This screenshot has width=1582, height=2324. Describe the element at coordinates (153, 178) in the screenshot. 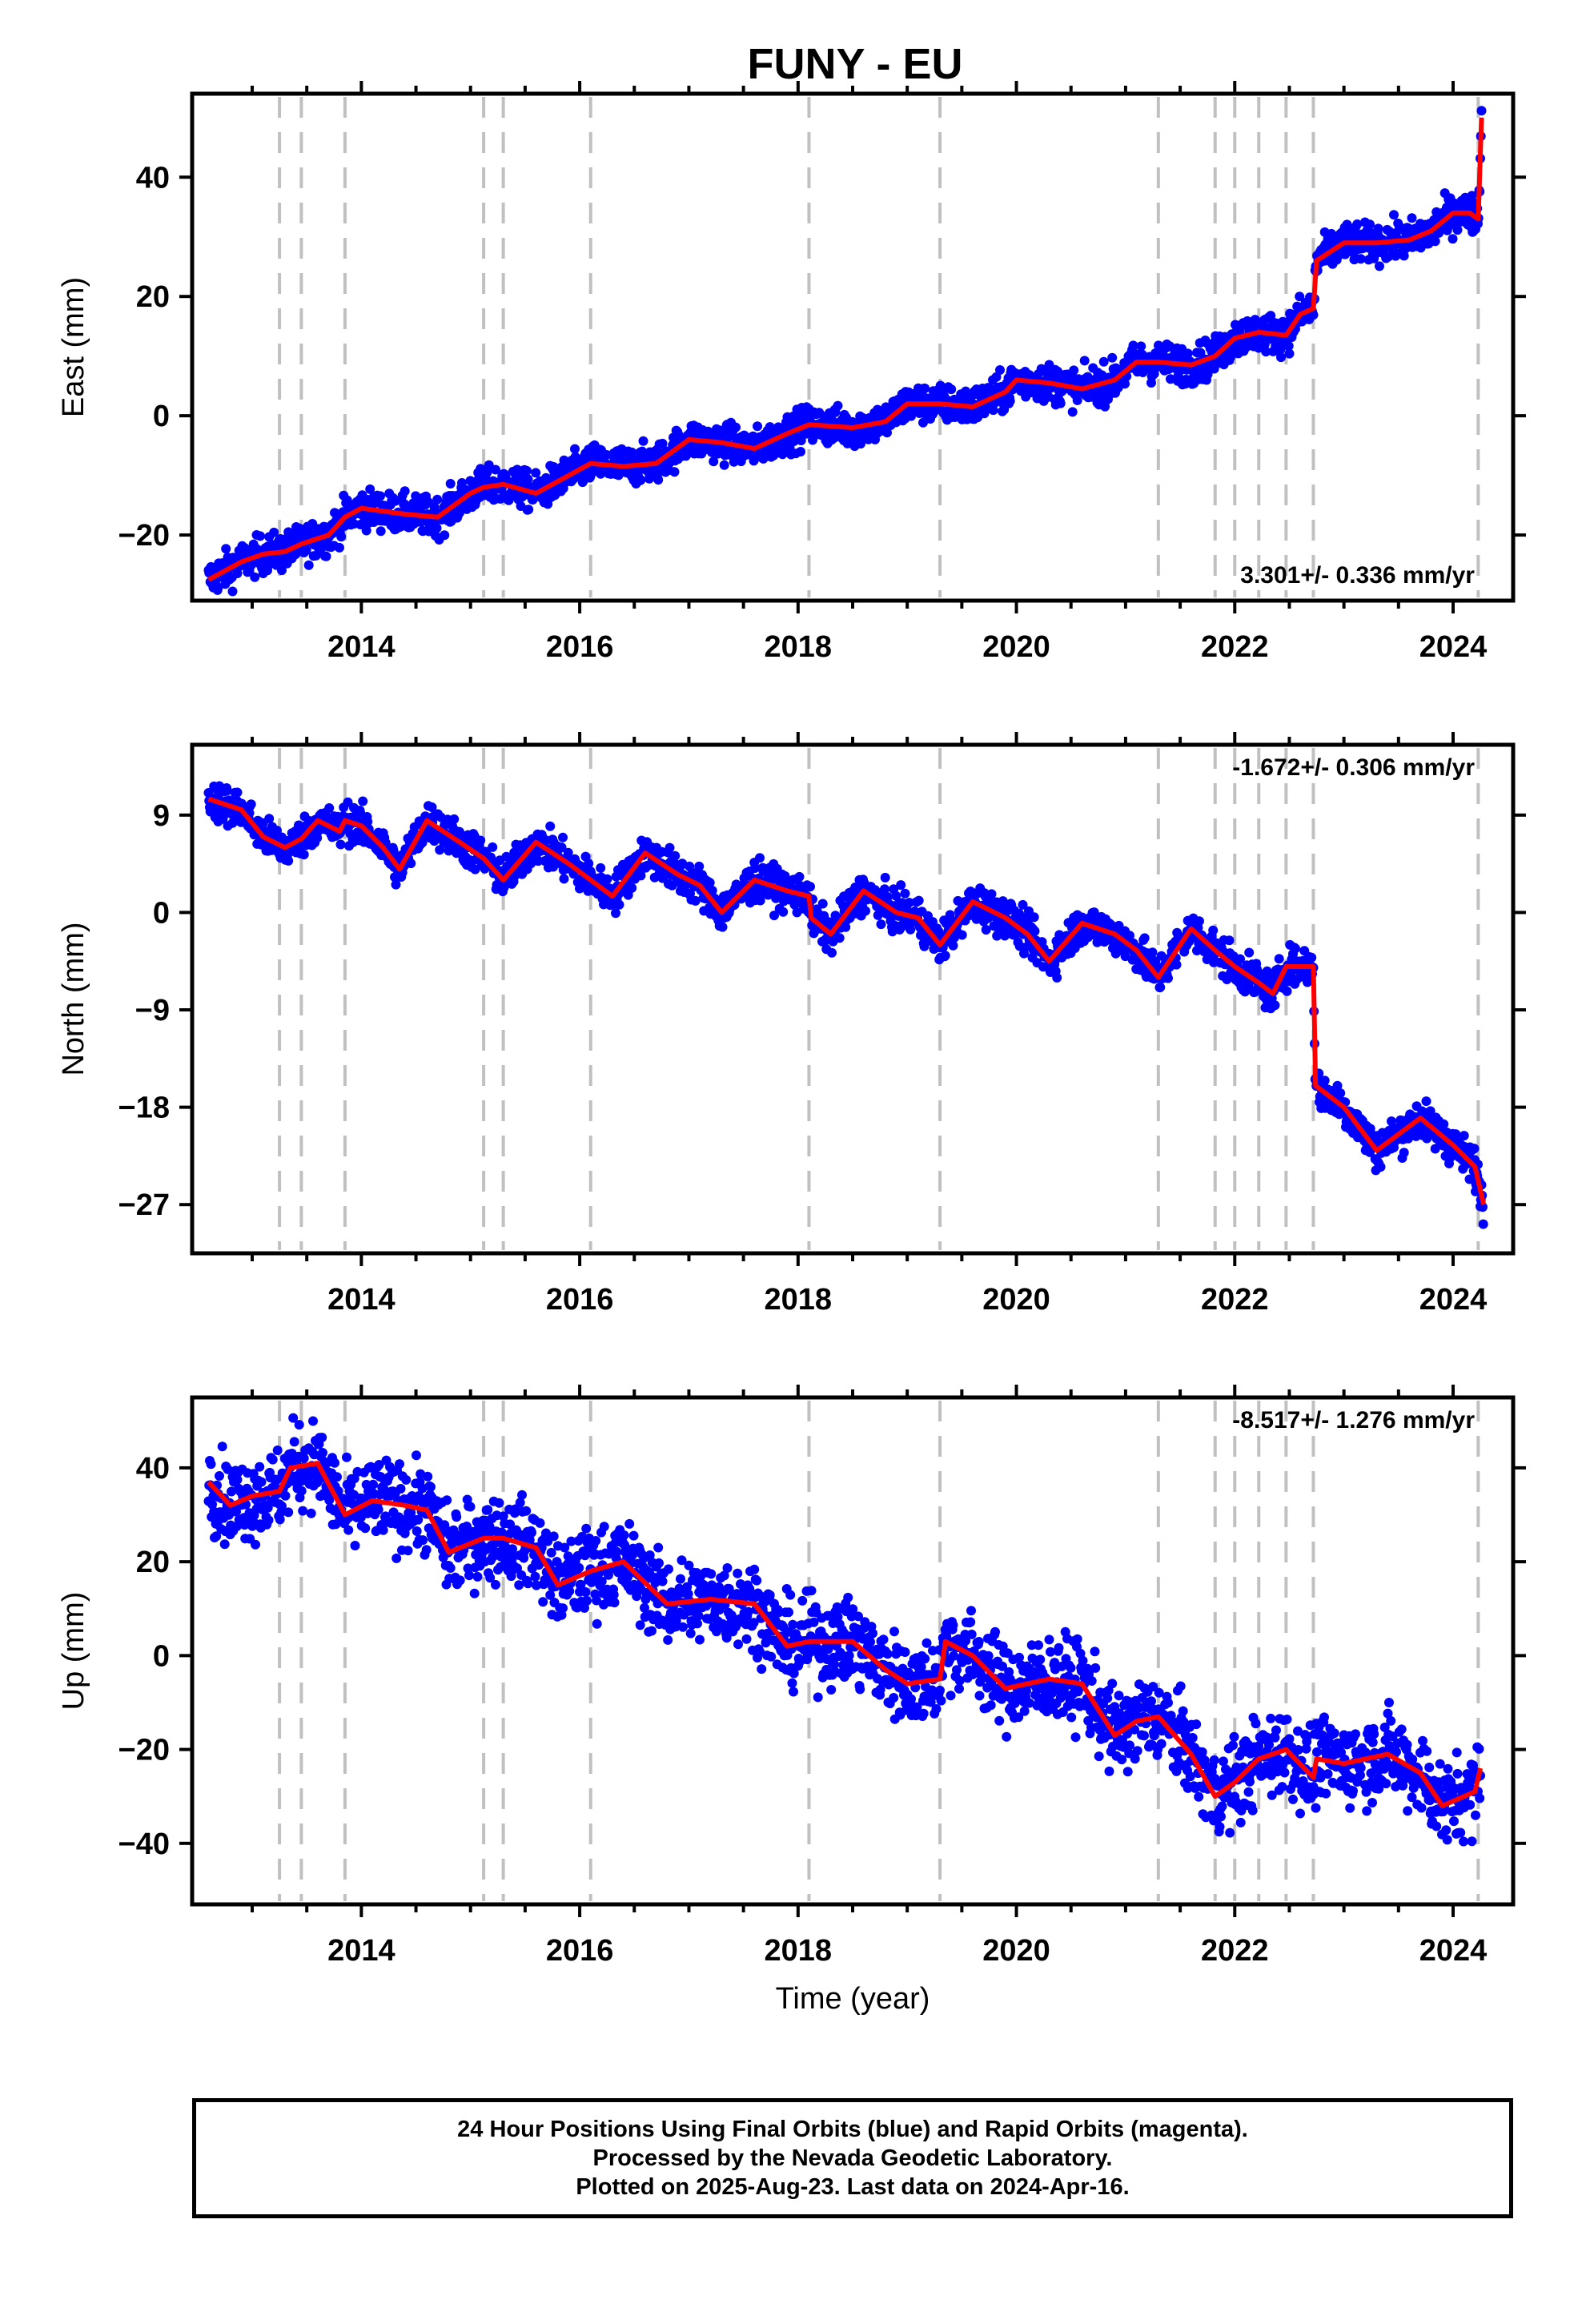

I see `y-tick-label: 40` at that location.